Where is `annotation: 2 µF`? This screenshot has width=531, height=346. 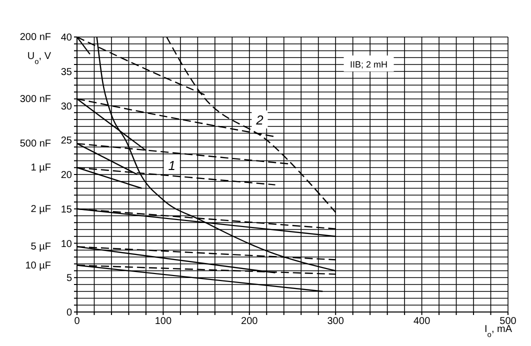
annotation: 2 µF is located at coordinates (40, 209).